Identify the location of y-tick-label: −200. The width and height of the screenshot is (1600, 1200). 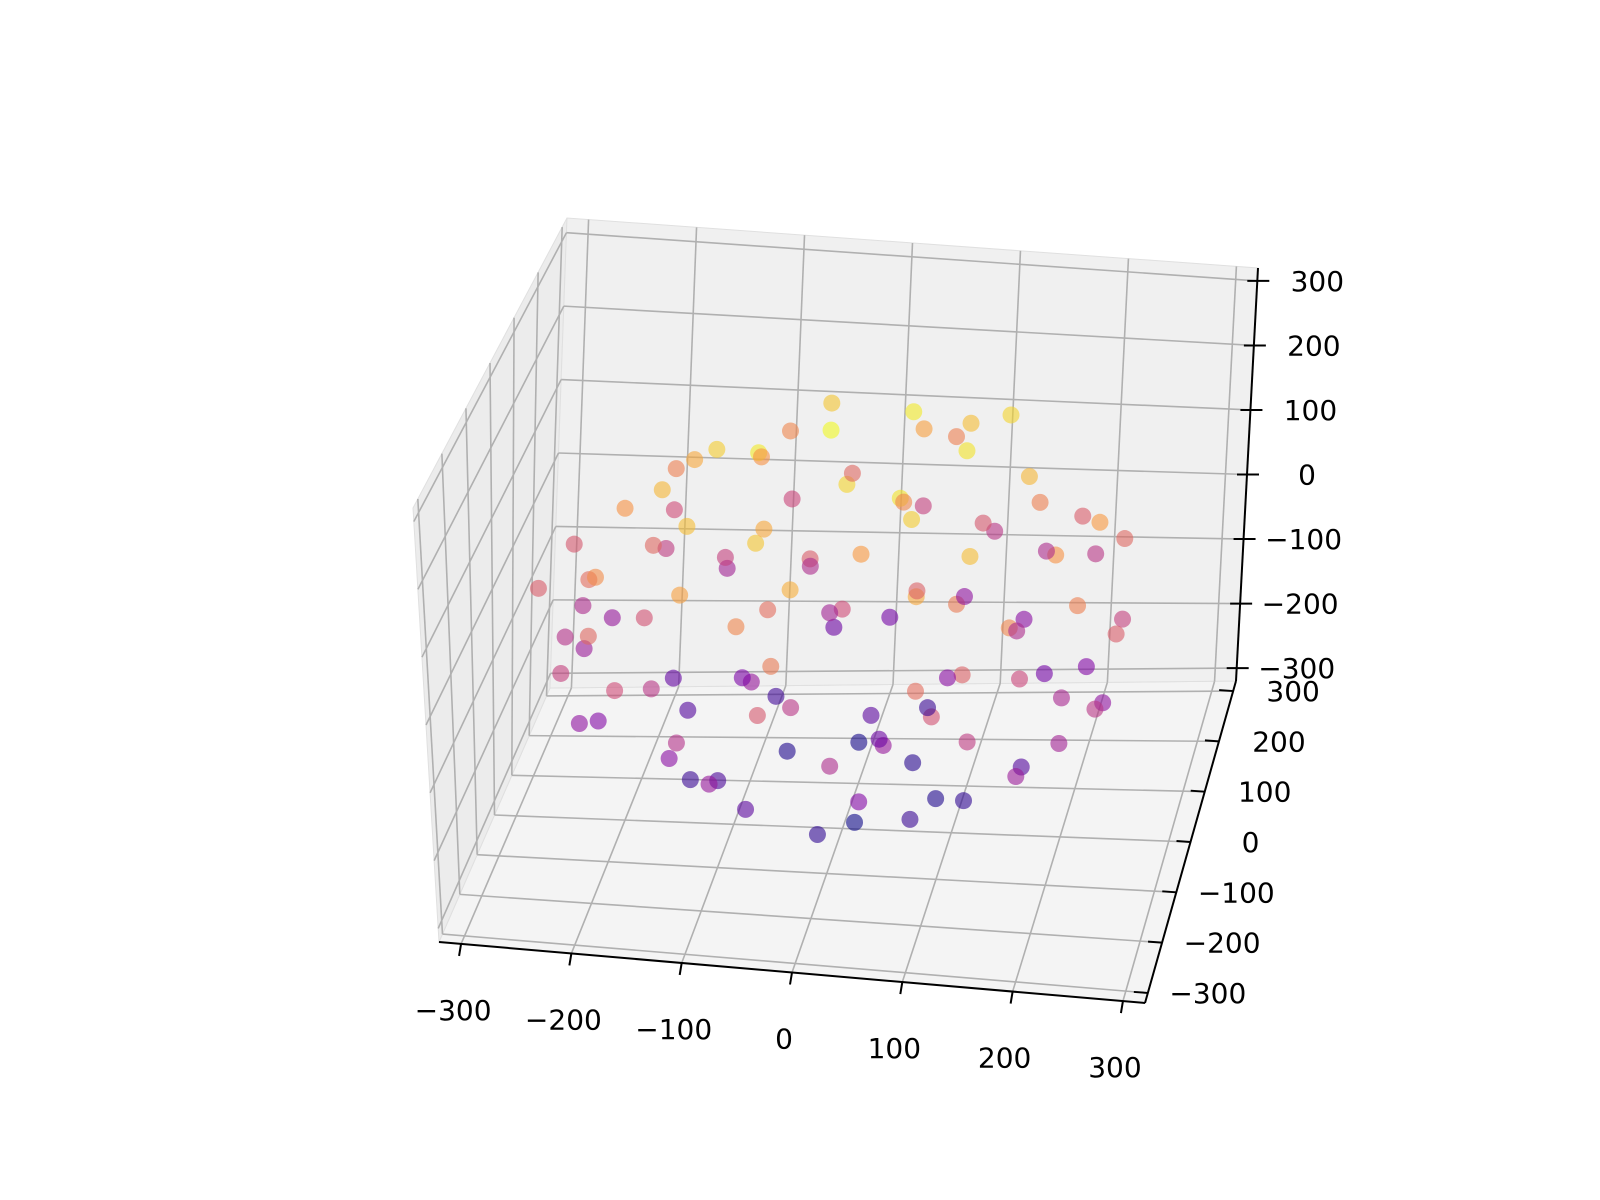
(1222, 943).